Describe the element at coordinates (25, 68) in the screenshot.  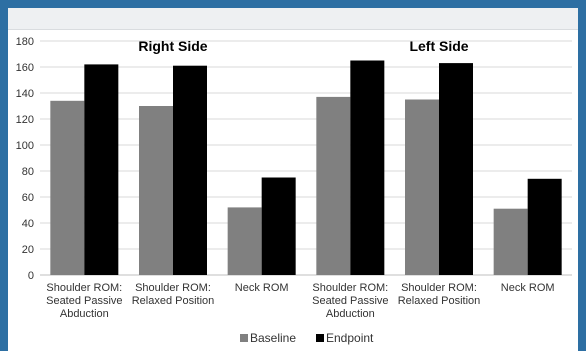
I see `y-tick-label: 160` at that location.